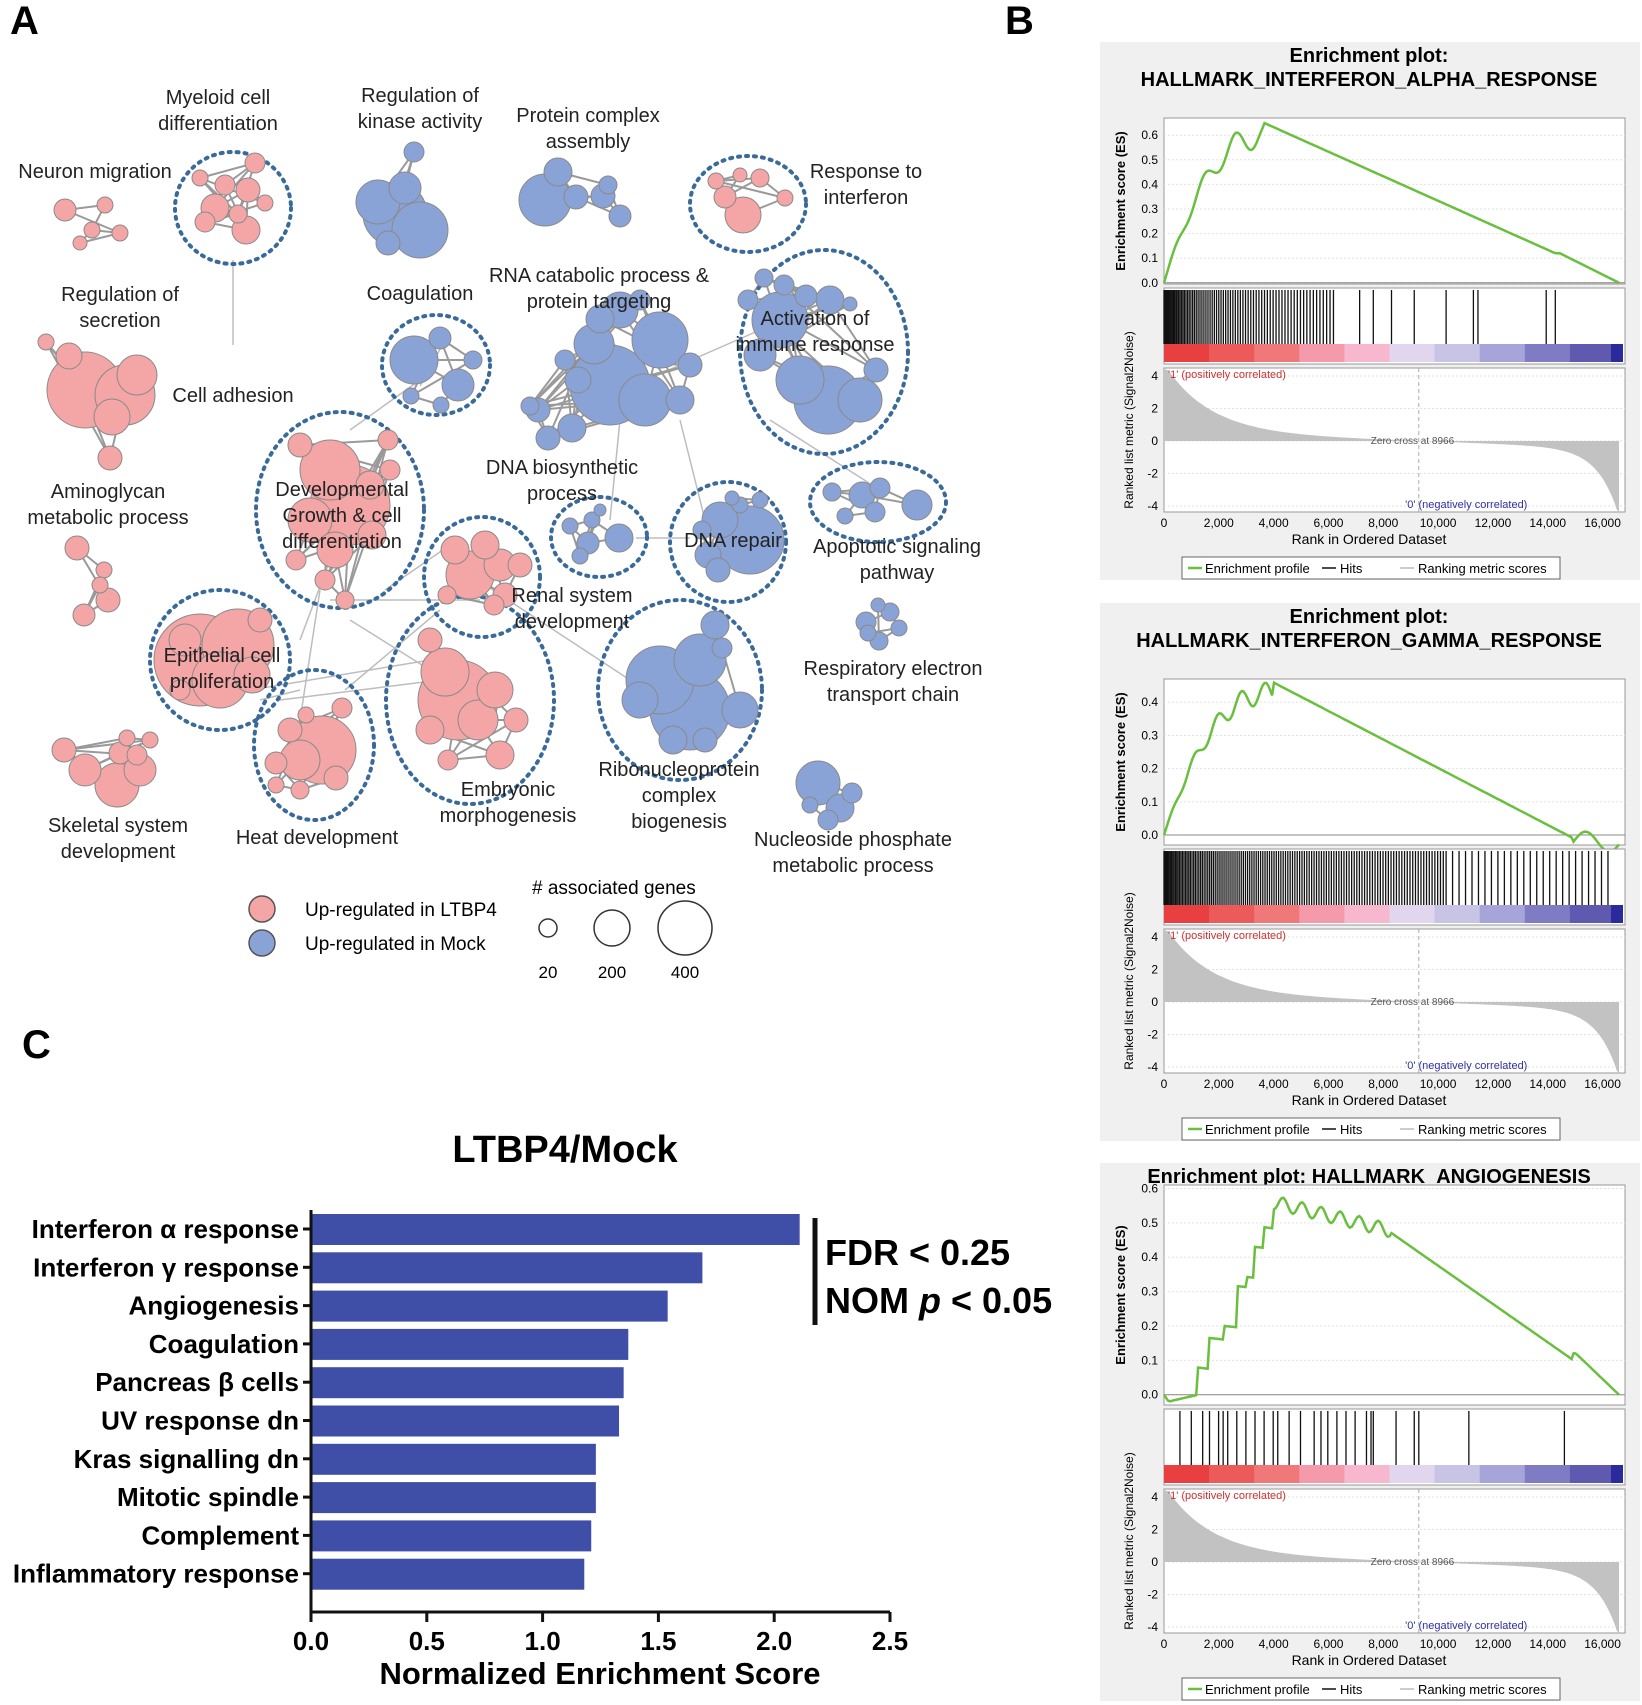 Image resolution: width=1642 pixels, height=1705 pixels. I want to click on cluster-label: Respiratory electron transport chain, so click(893, 682).